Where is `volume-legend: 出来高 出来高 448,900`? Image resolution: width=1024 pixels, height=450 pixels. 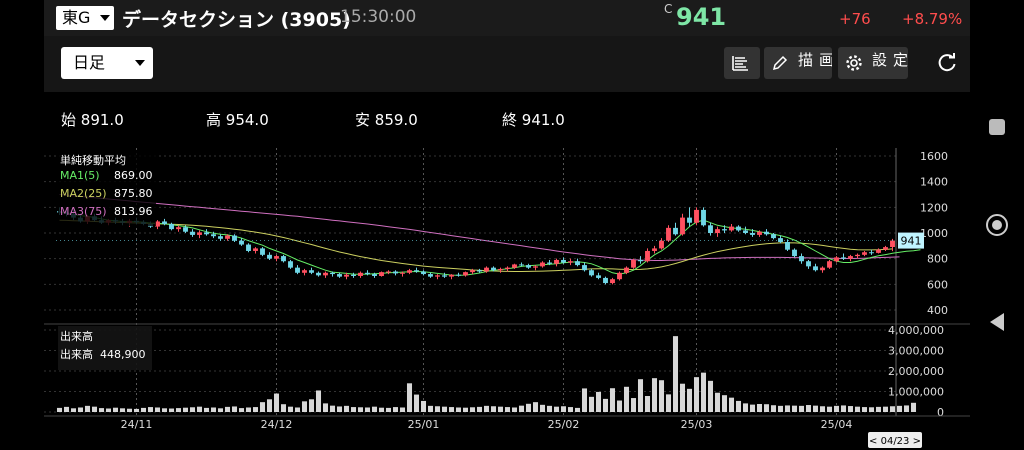 volume-legend: 出来高 出来高 448,900 is located at coordinates (105, 348).